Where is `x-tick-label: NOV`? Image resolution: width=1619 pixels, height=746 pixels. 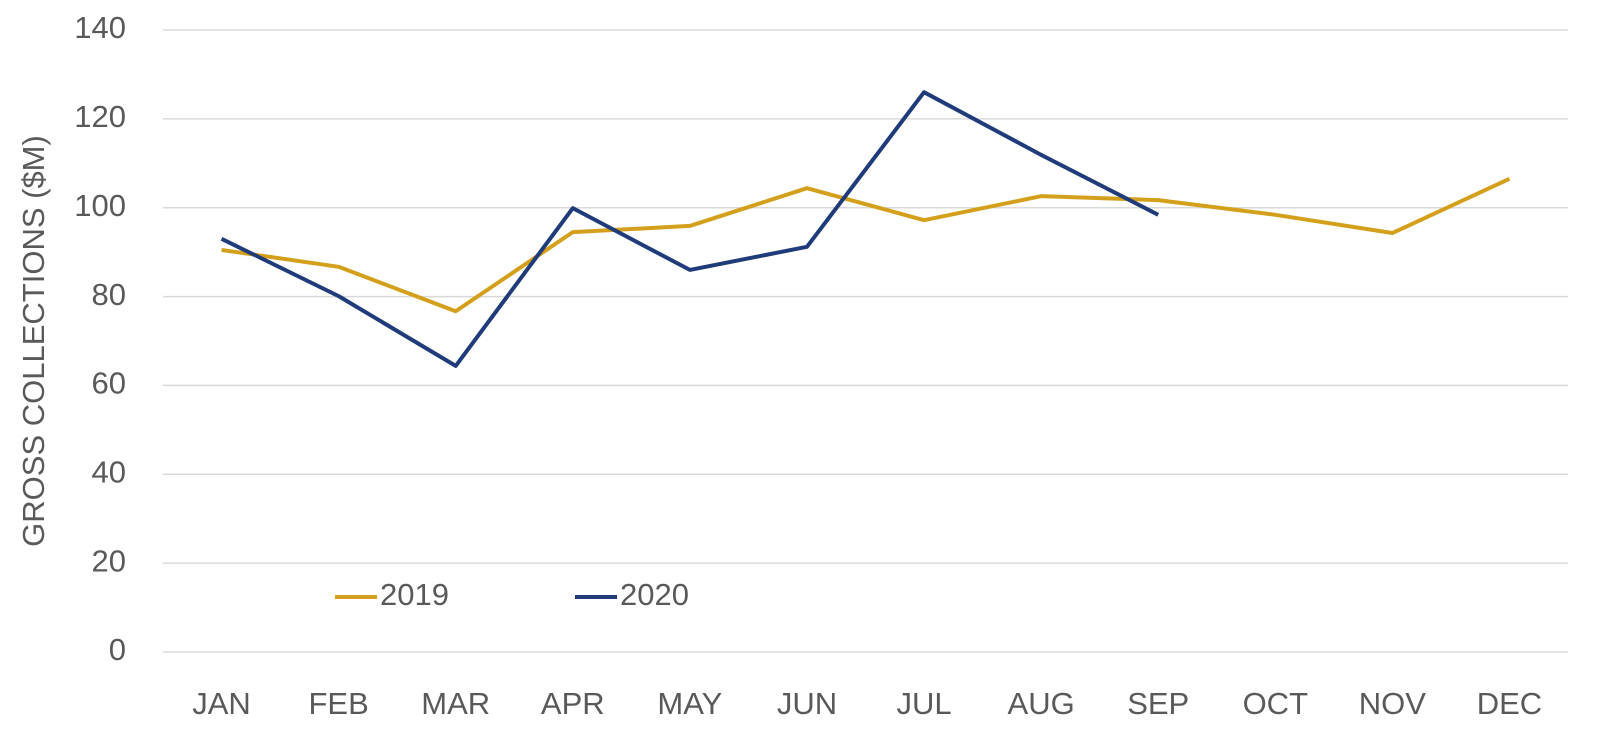 x-tick-label: NOV is located at coordinates (1393, 703).